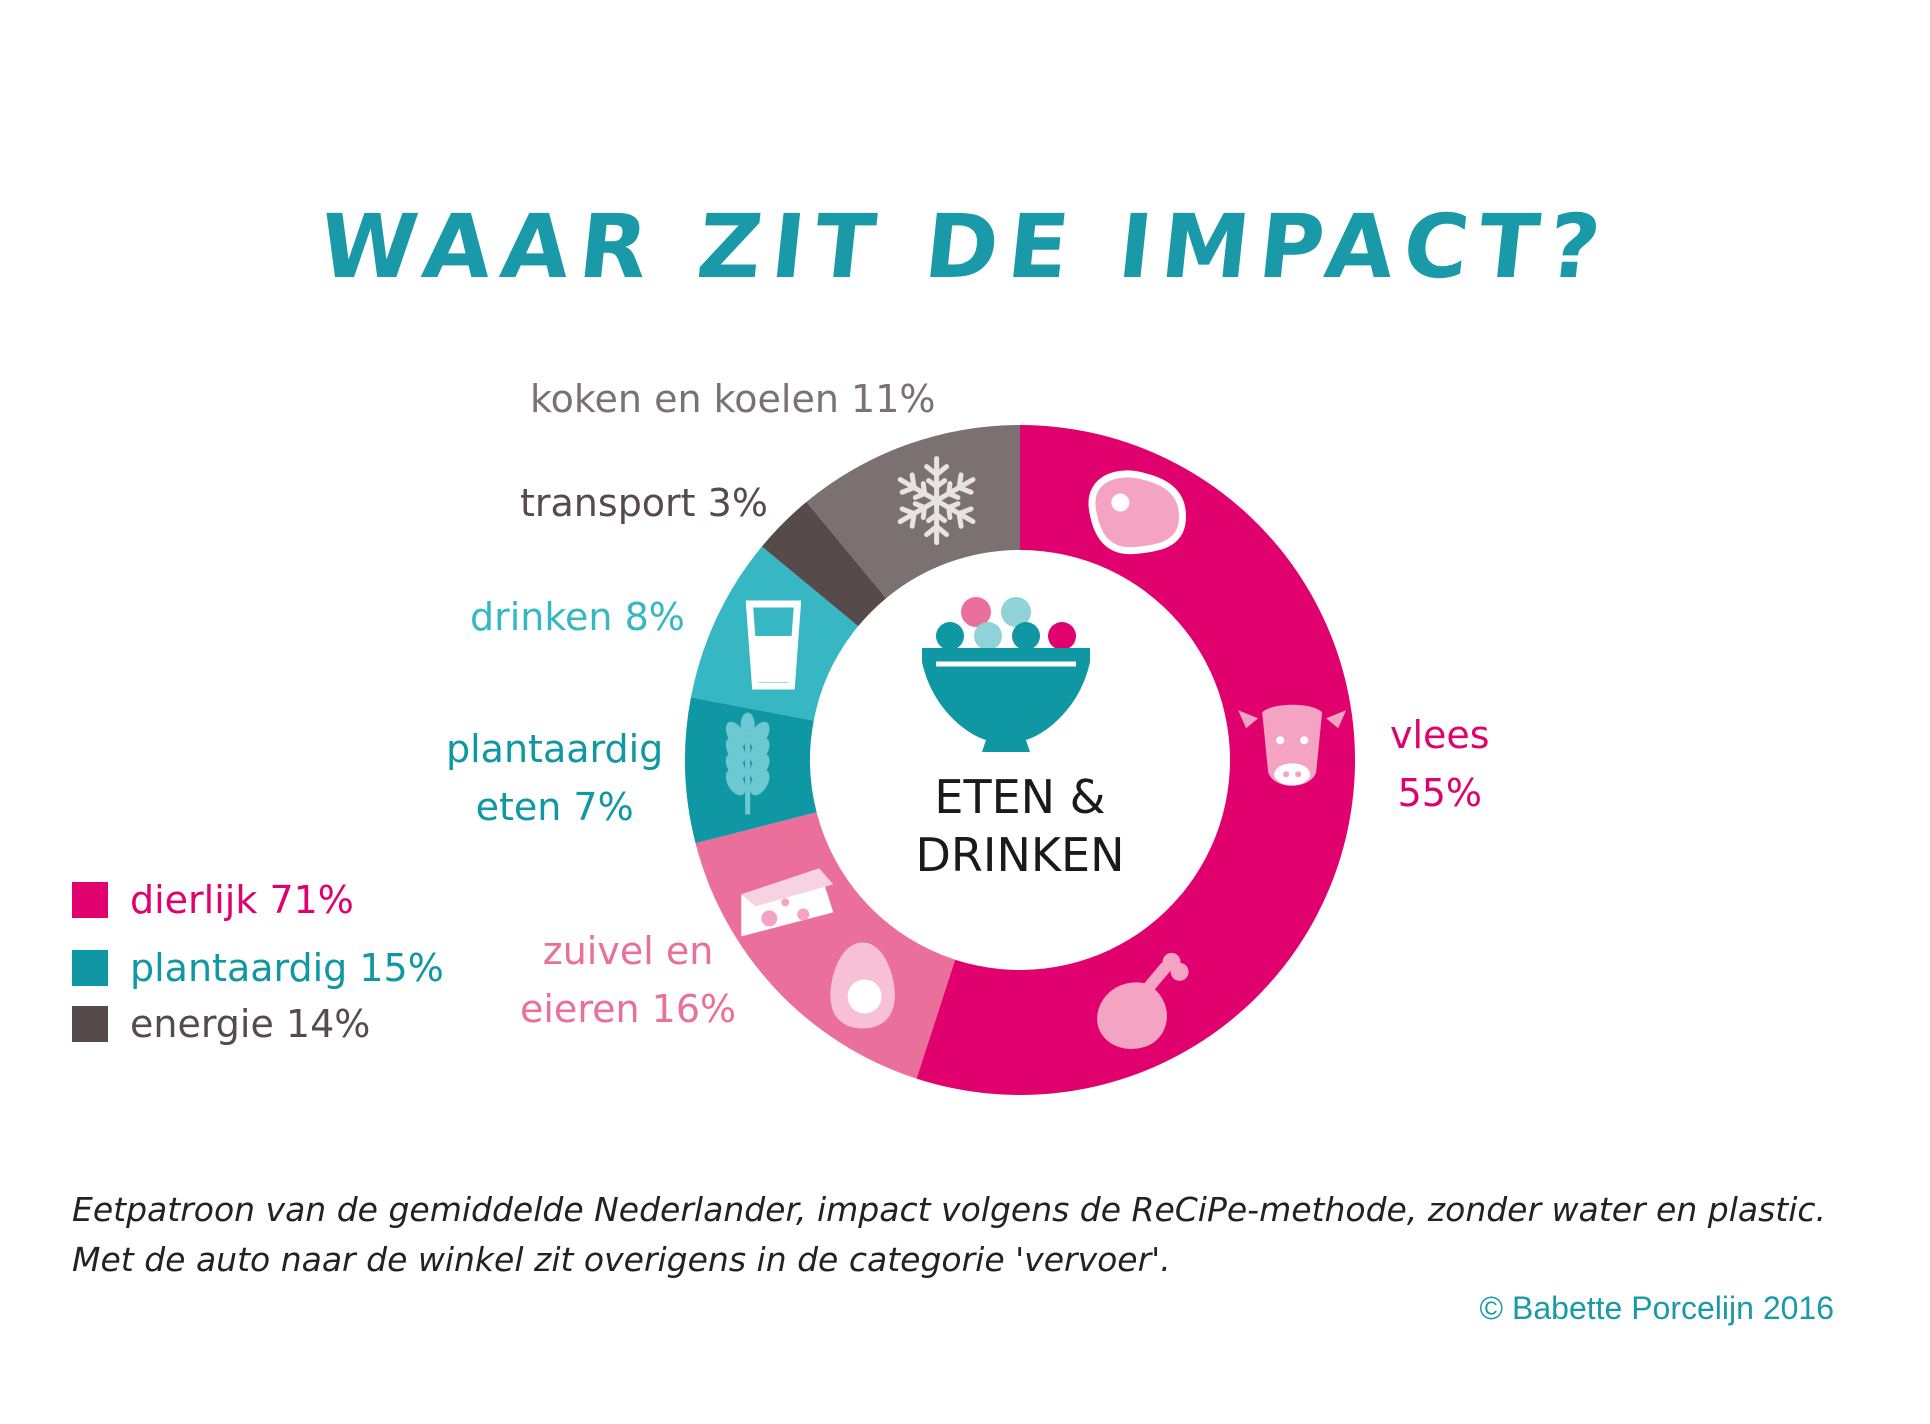 The width and height of the screenshot is (1930, 1424). I want to click on label-zuivel: zuivel en eieren 16%, so click(628, 980).